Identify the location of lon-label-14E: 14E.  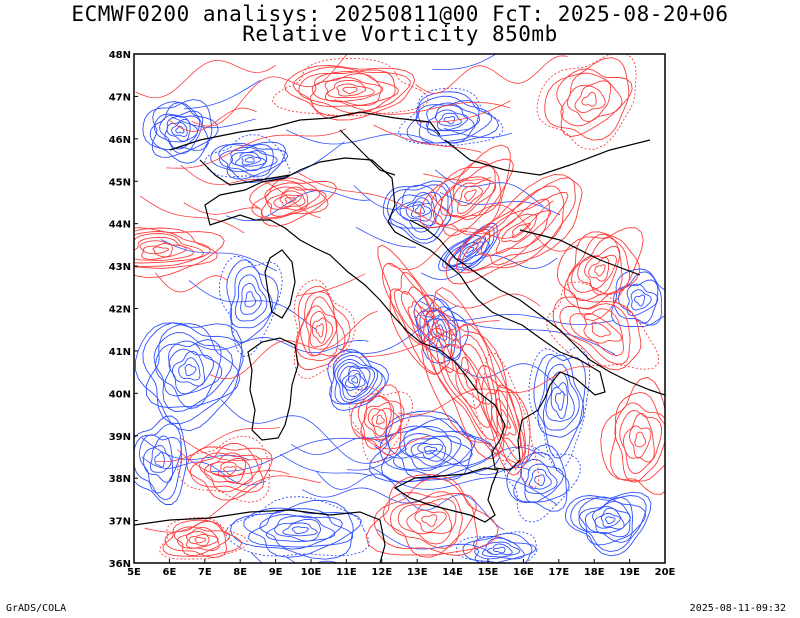
(452, 572).